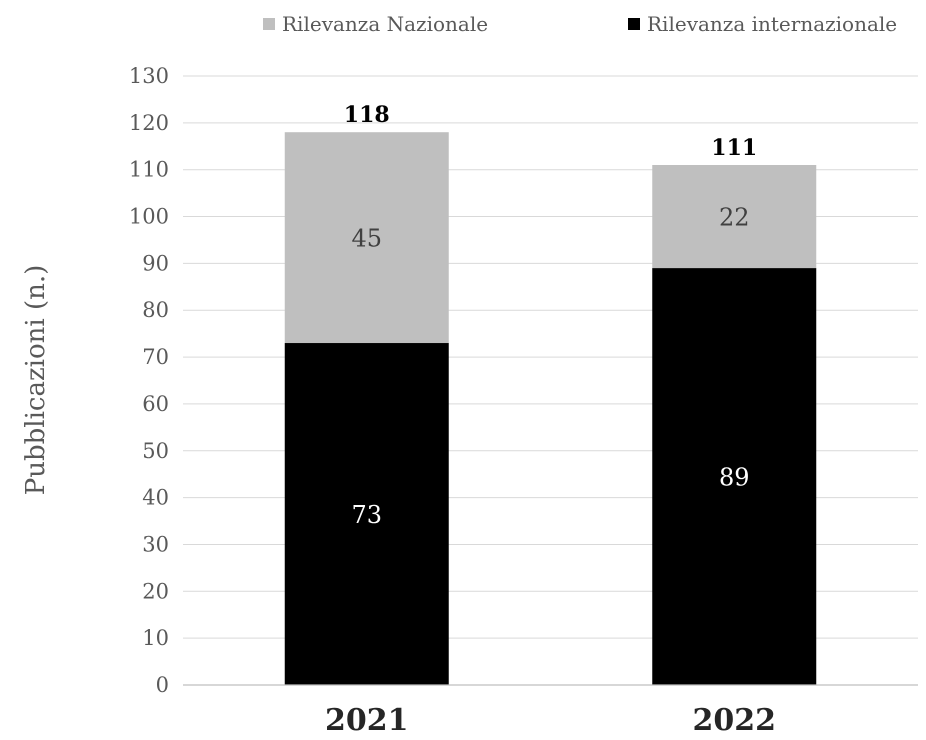 Image resolution: width=926 pixels, height=740 pixels. I want to click on bar-segment-nazionale-2021, so click(366, 238).